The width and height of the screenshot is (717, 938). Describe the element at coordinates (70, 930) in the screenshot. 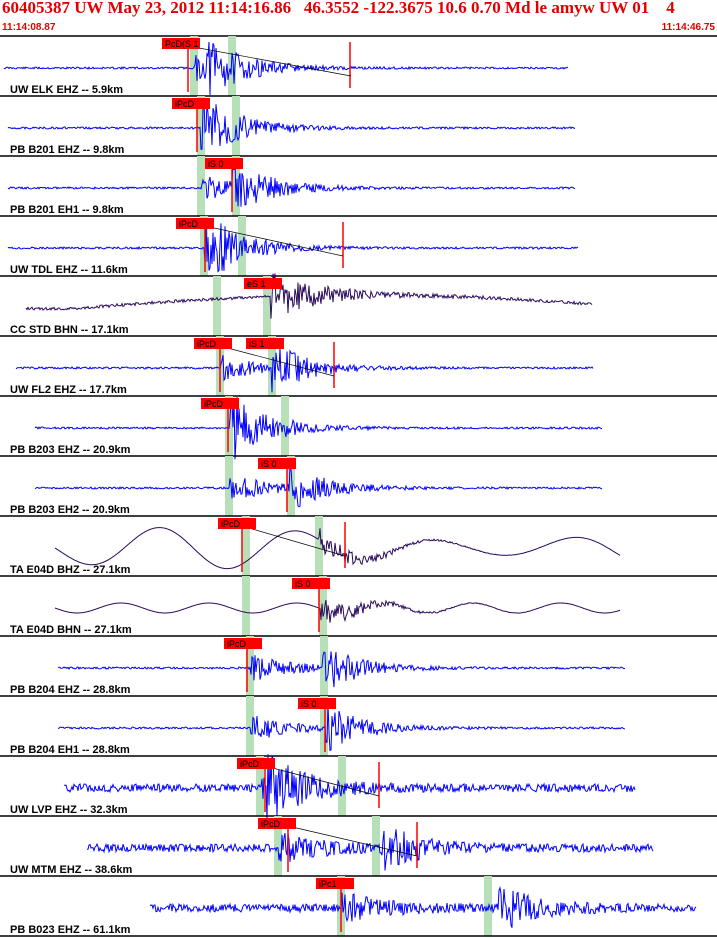

I see `trace-label: PB B023 EHZ -- 61.1km` at that location.